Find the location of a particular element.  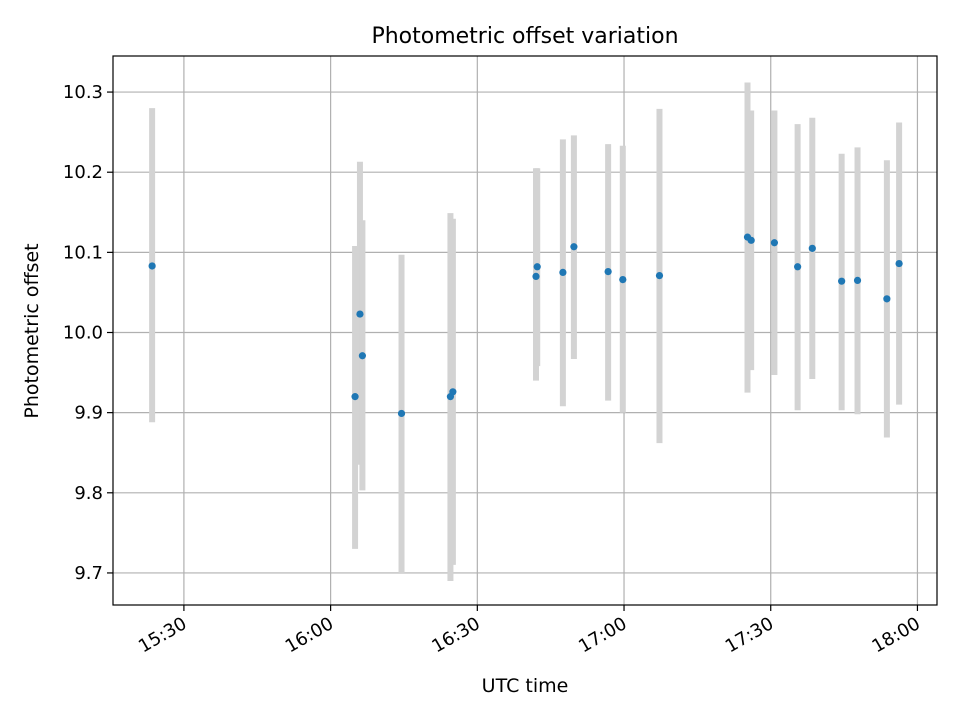

chart-title: Photometric offset variation is located at coordinates (524, 36).